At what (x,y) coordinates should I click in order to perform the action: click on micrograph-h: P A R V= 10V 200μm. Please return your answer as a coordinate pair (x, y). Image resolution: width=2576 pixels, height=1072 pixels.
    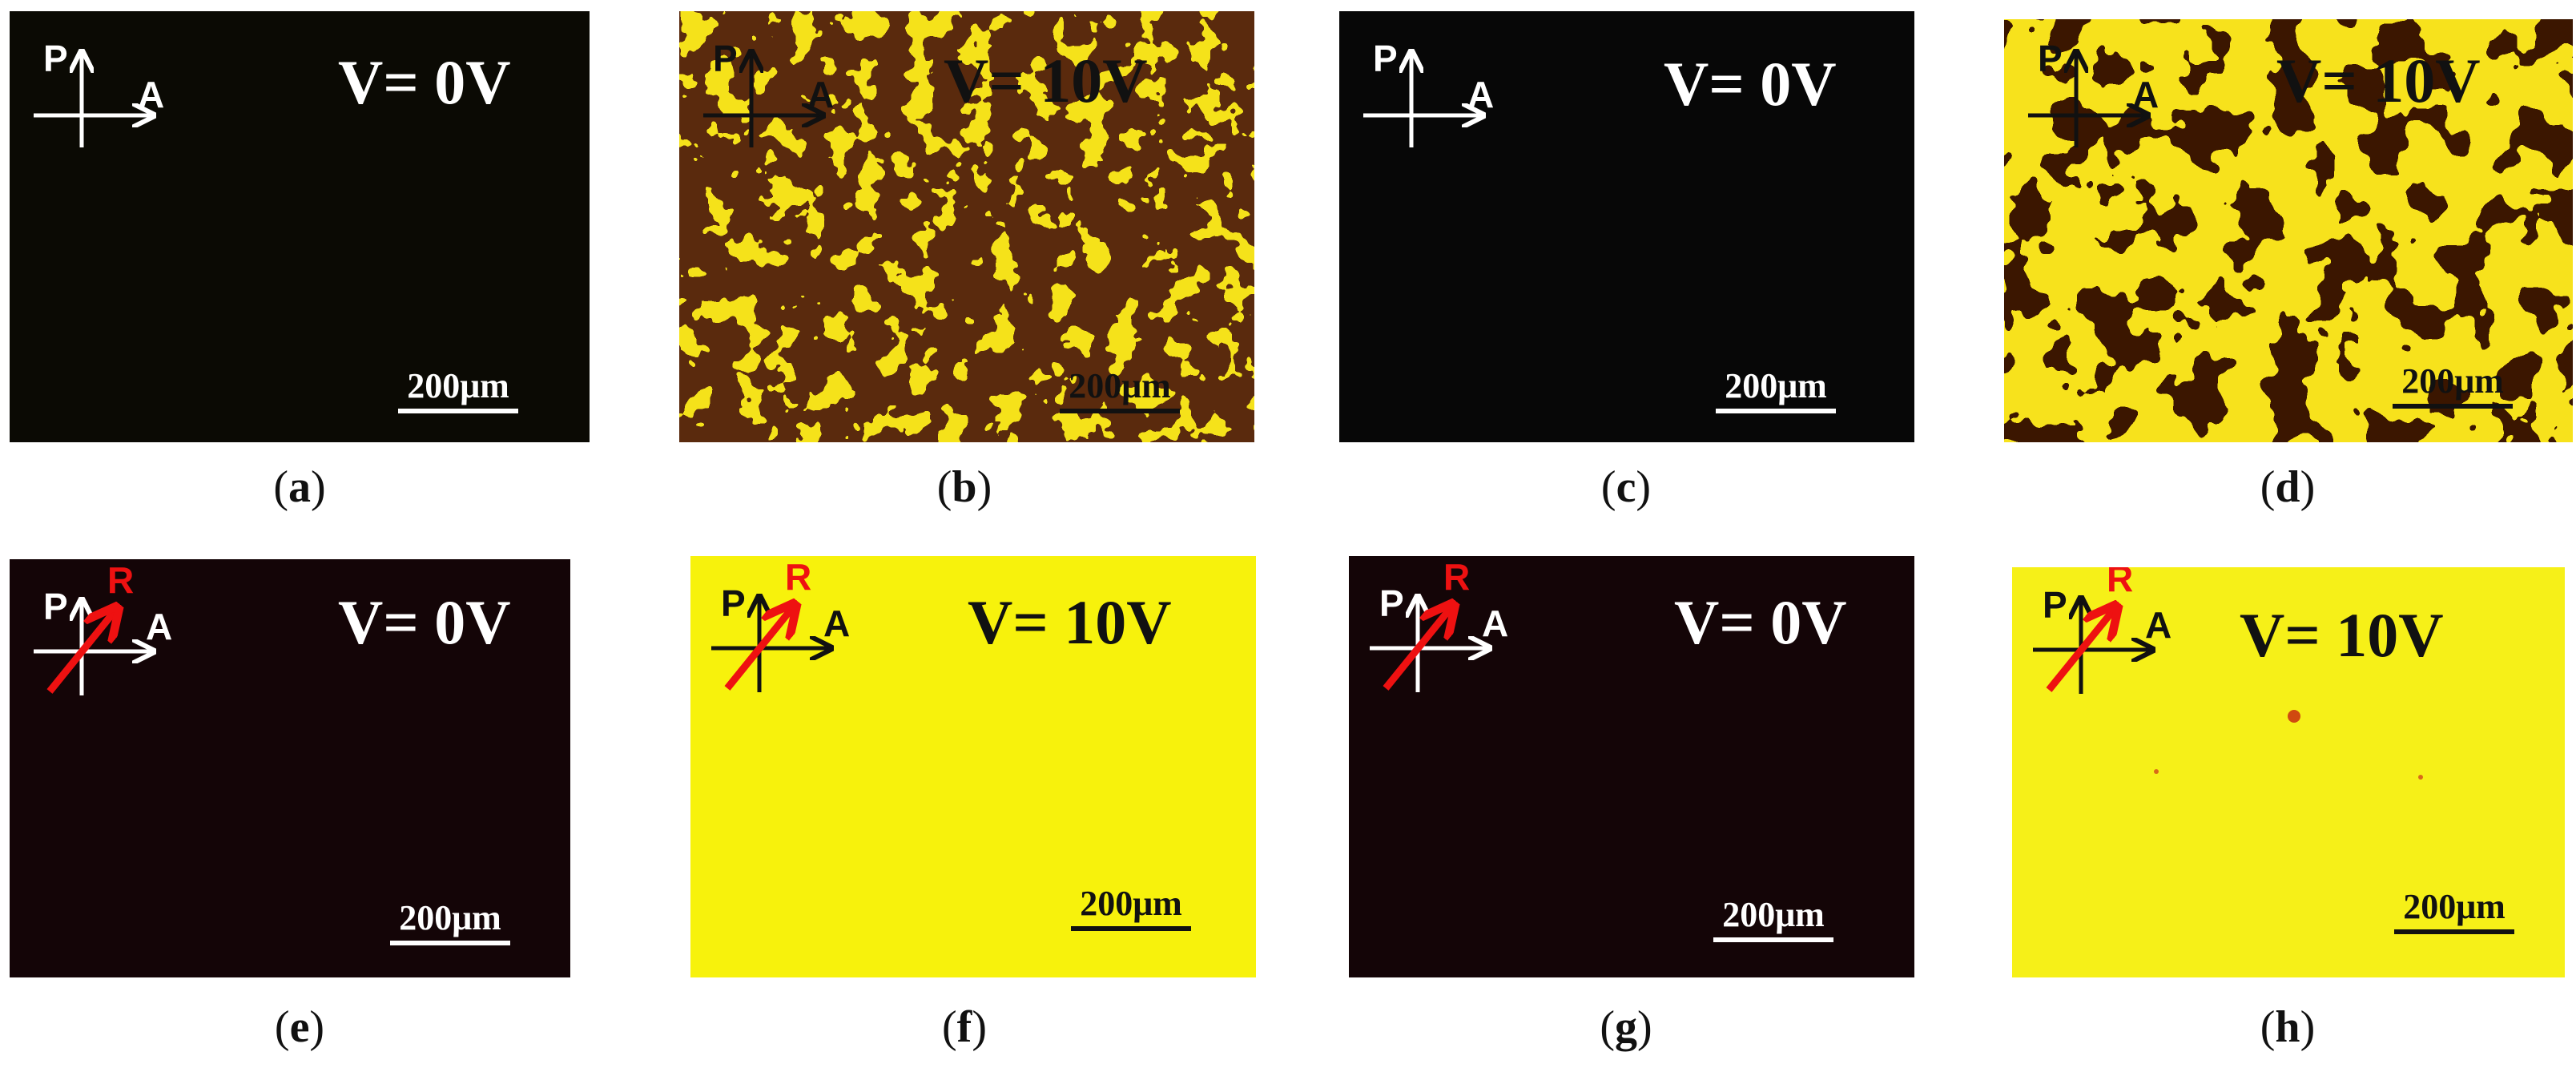
    Looking at the image, I should click on (2288, 772).